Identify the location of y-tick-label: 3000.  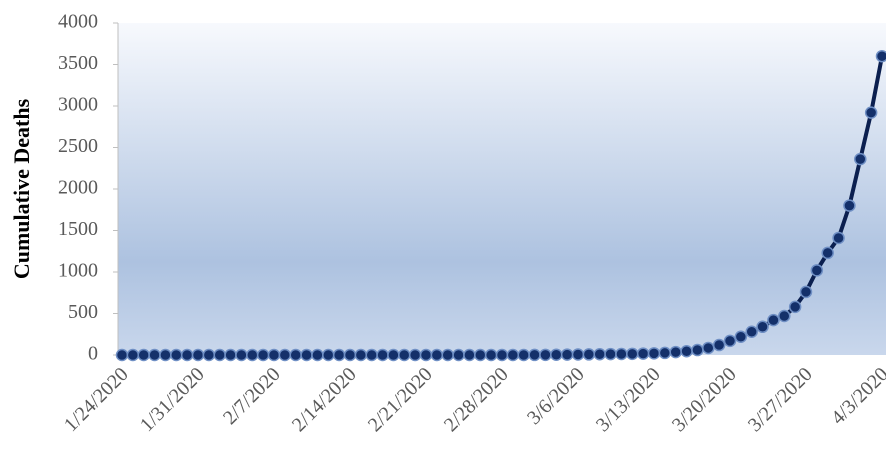
(78, 105).